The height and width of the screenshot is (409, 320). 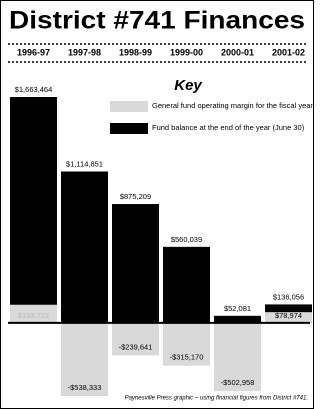 What do you see at coordinates (188, 85) in the screenshot?
I see `legend-title: Key` at bounding box center [188, 85].